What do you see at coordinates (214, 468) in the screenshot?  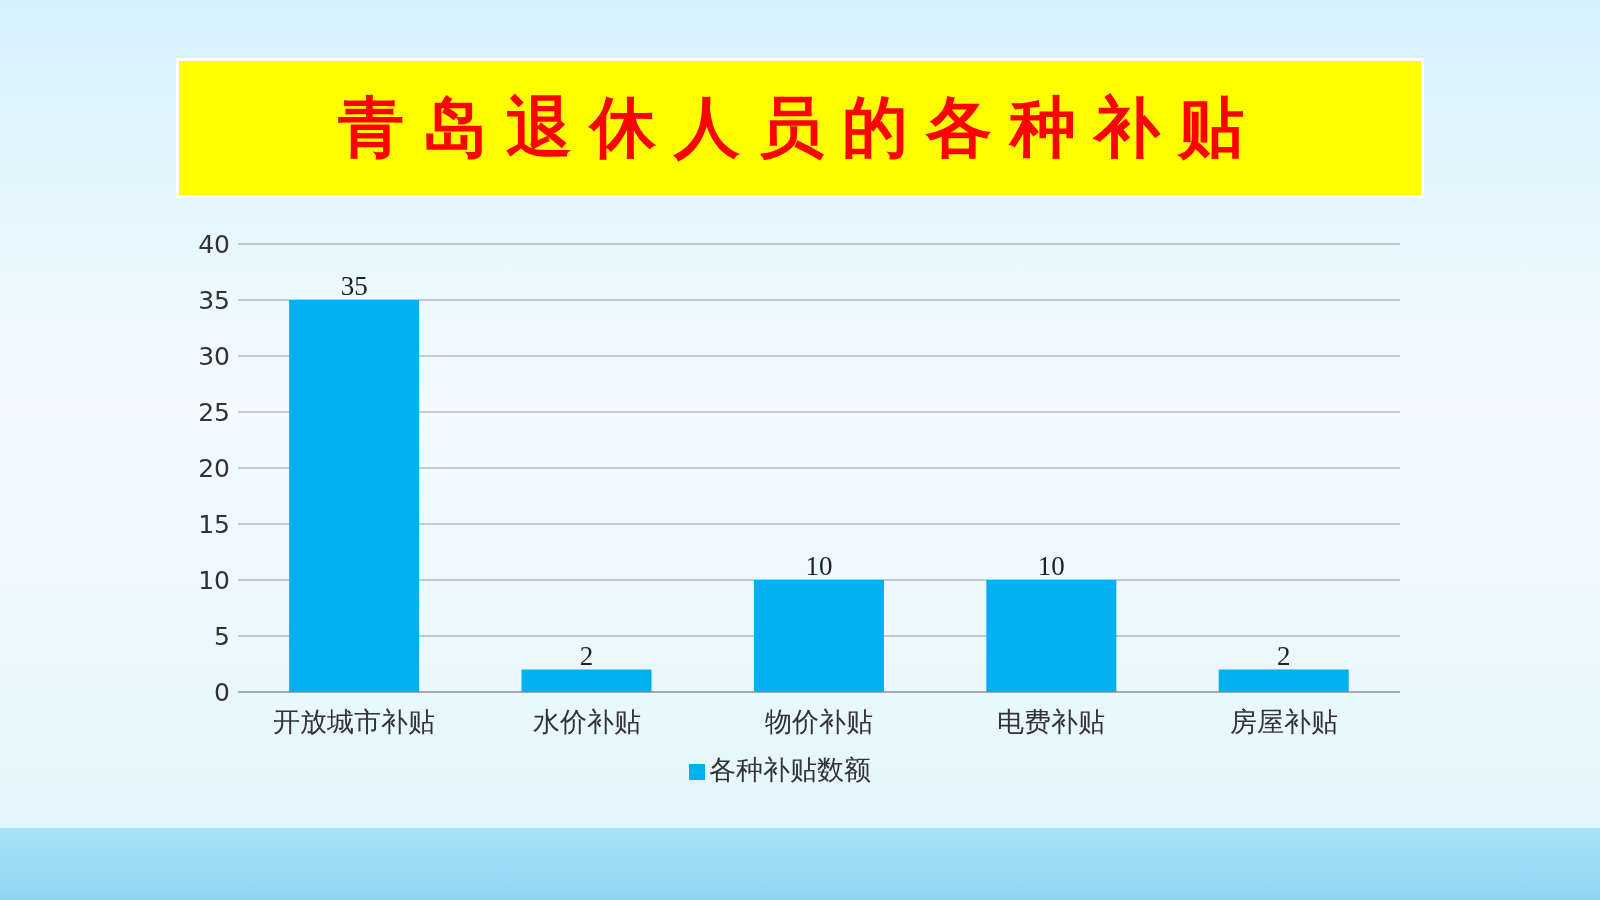 I see `y-tick-label: 20` at bounding box center [214, 468].